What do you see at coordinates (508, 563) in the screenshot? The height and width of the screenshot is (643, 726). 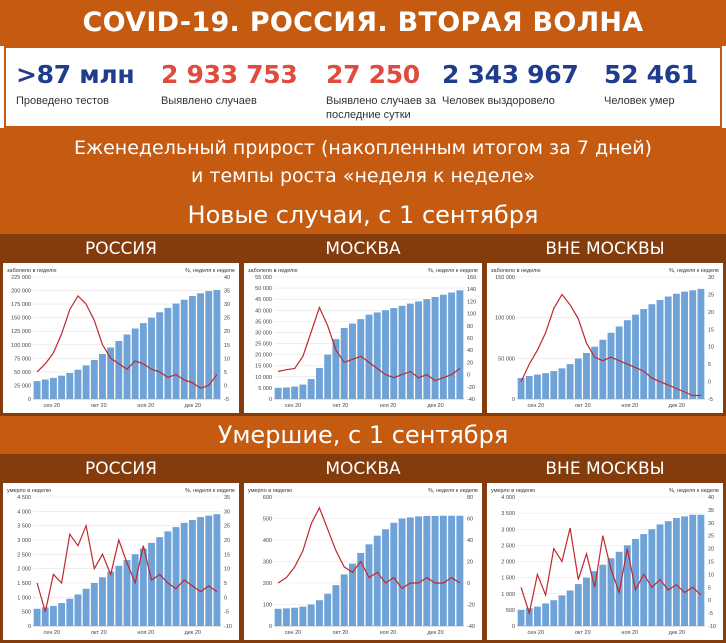 I see `y-tick-label-left: 2 000` at bounding box center [508, 563].